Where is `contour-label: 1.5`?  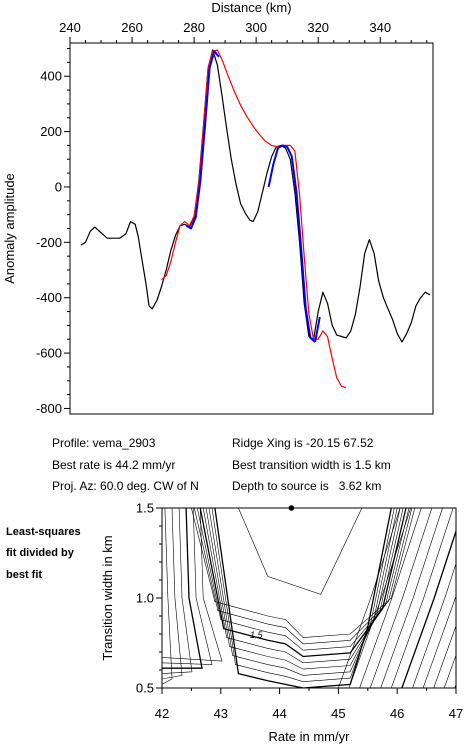
contour-label: 1.5 is located at coordinates (257, 635).